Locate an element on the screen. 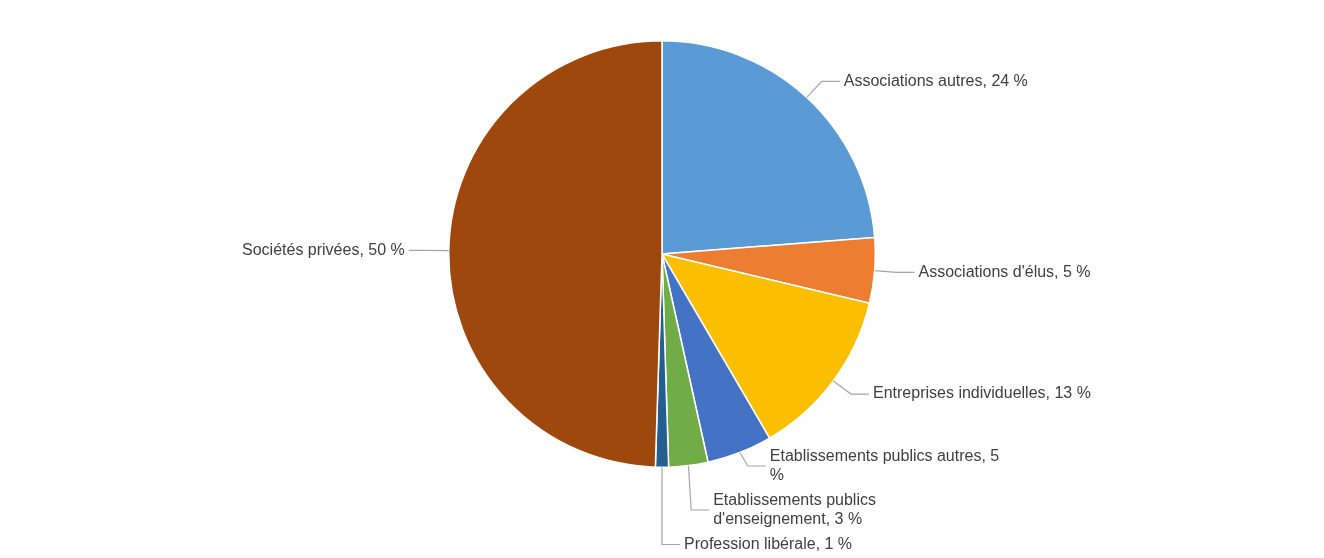 This screenshot has height=558, width=1324. slice-label: Etablissements publics autres, 5 % is located at coordinates (884, 464).